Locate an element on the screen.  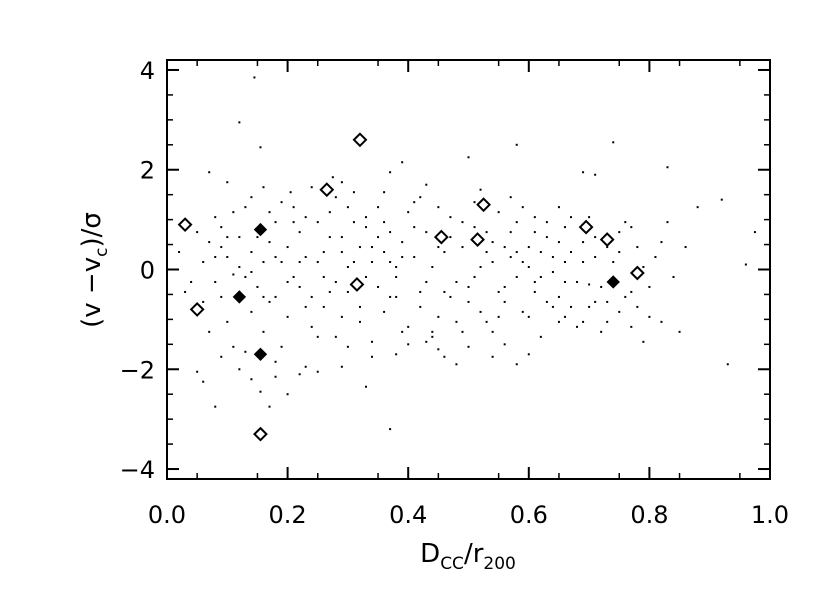
x-tick-label: 0.2 is located at coordinates (288, 515).